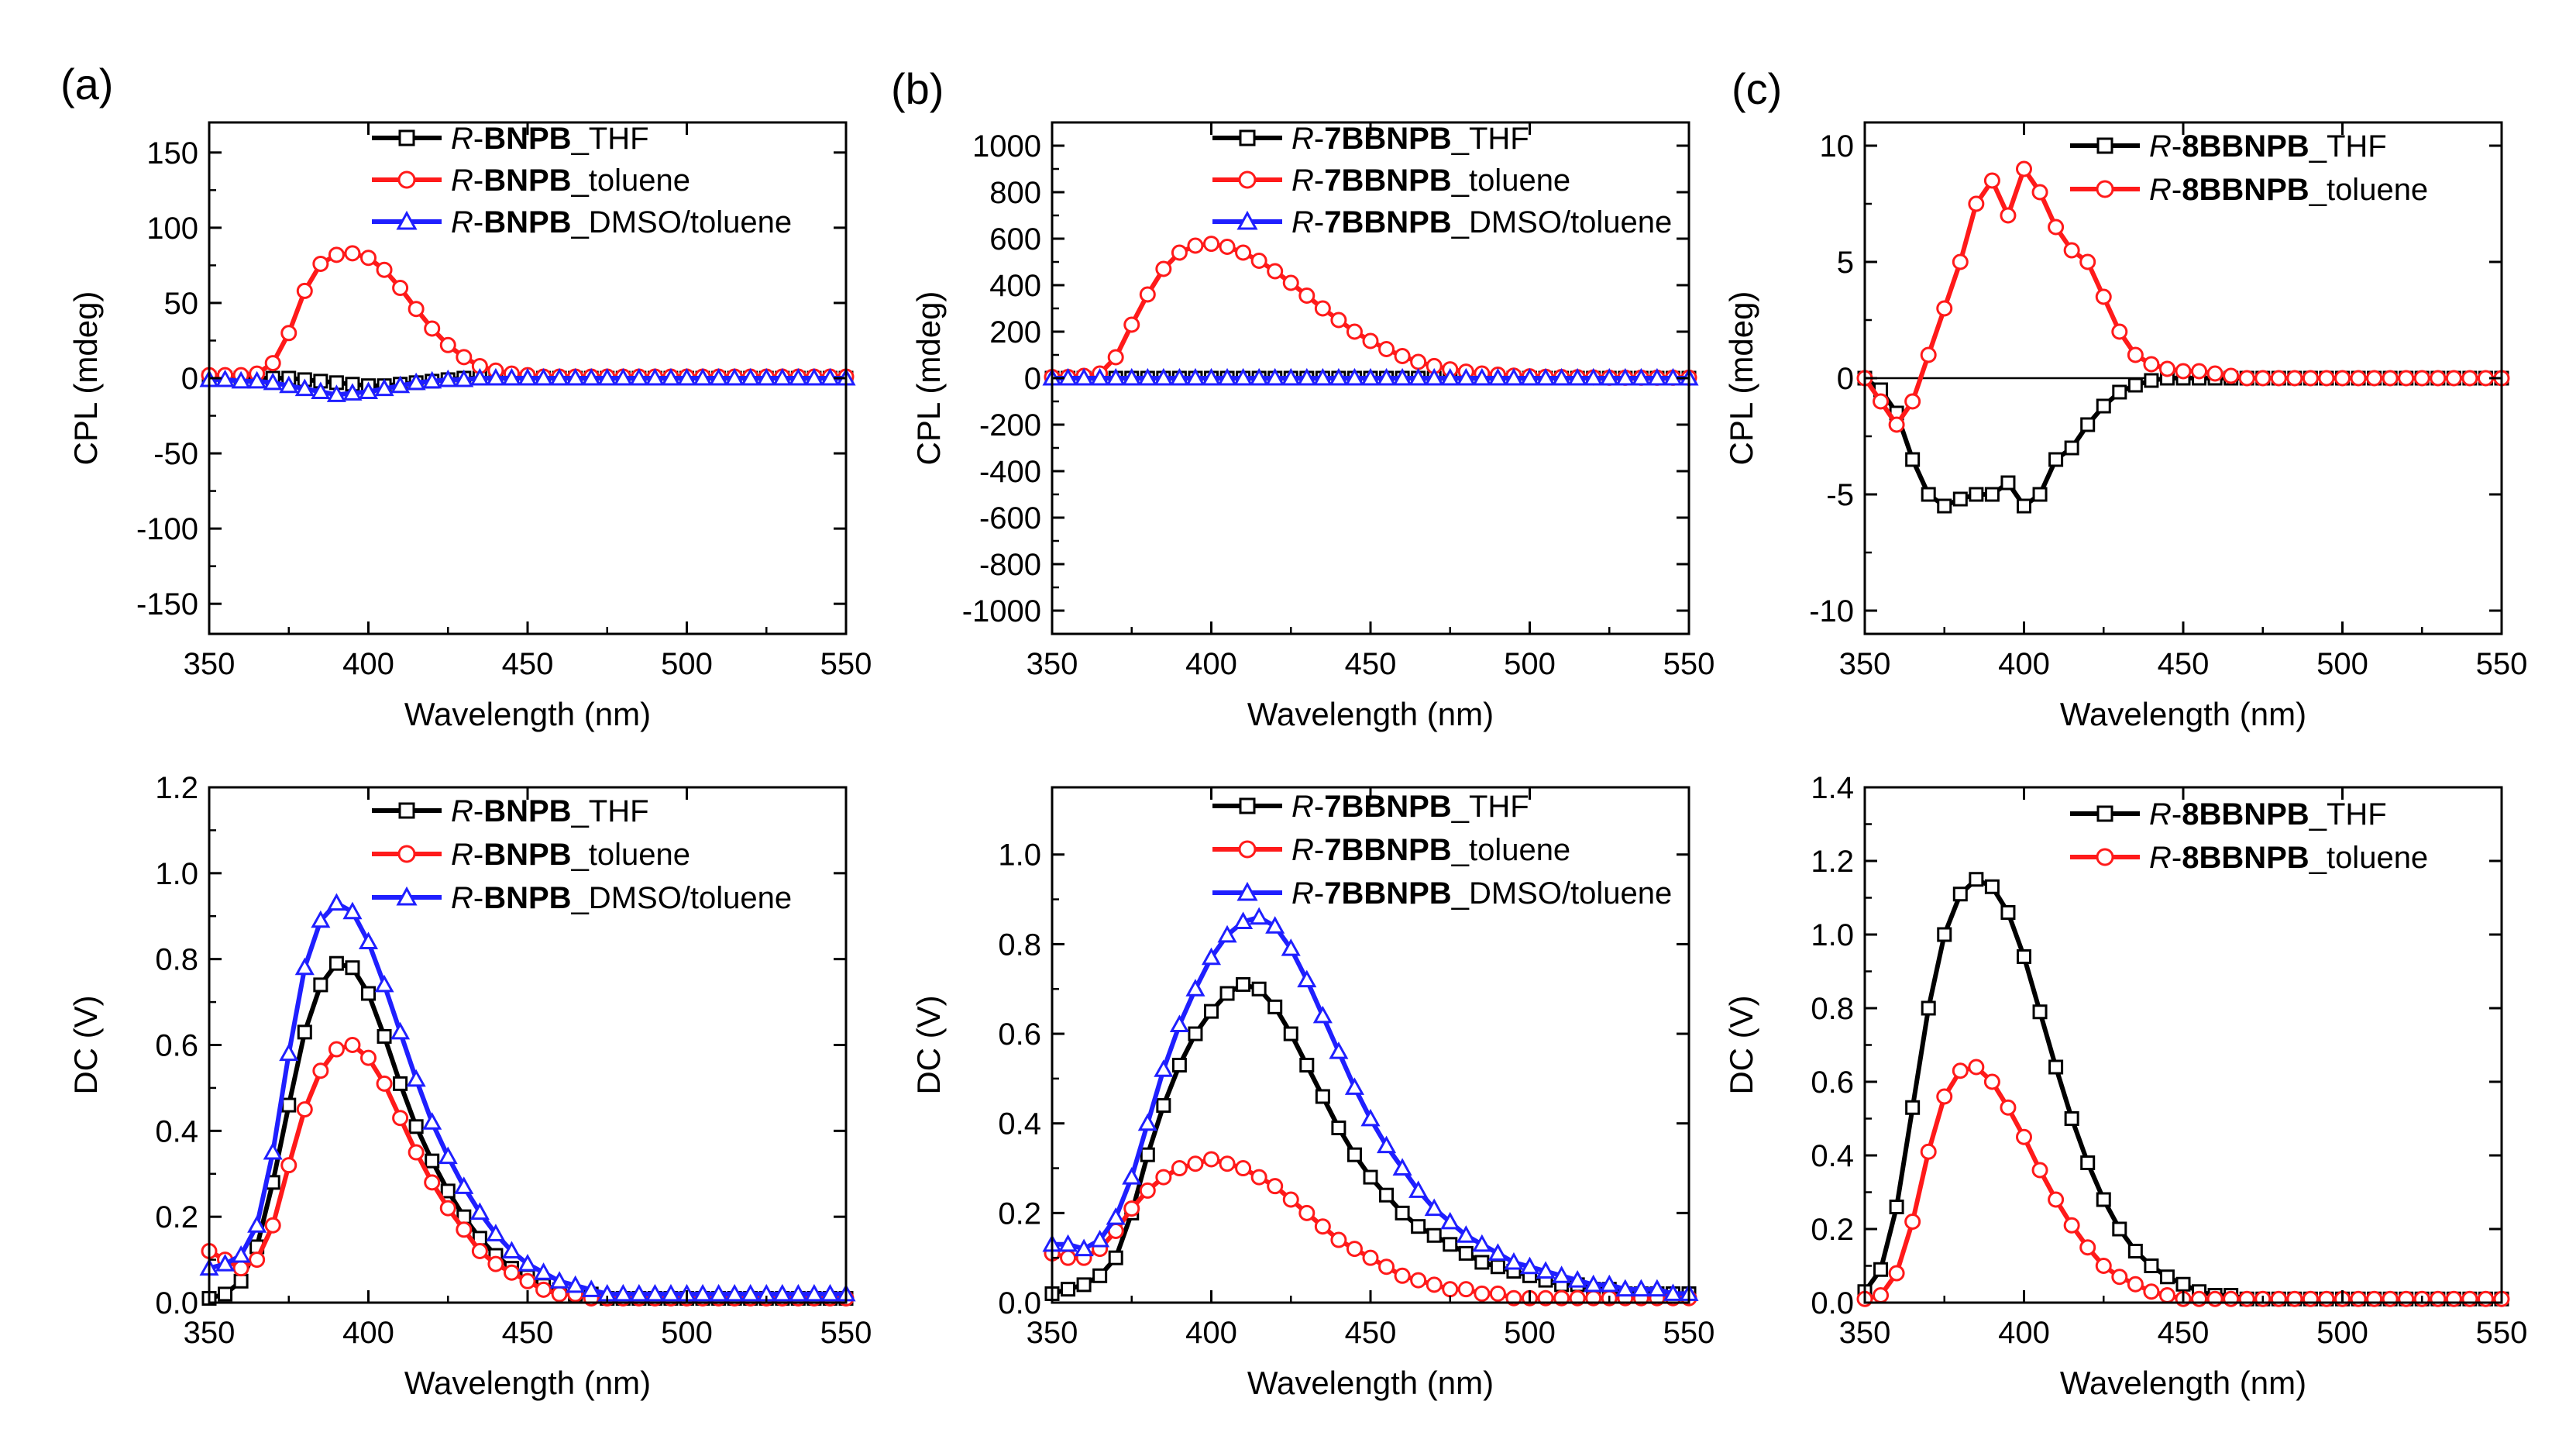 The height and width of the screenshot is (1446, 2576). What do you see at coordinates (1001, 611) in the screenshot?
I see `y-tick-label: -1000` at bounding box center [1001, 611].